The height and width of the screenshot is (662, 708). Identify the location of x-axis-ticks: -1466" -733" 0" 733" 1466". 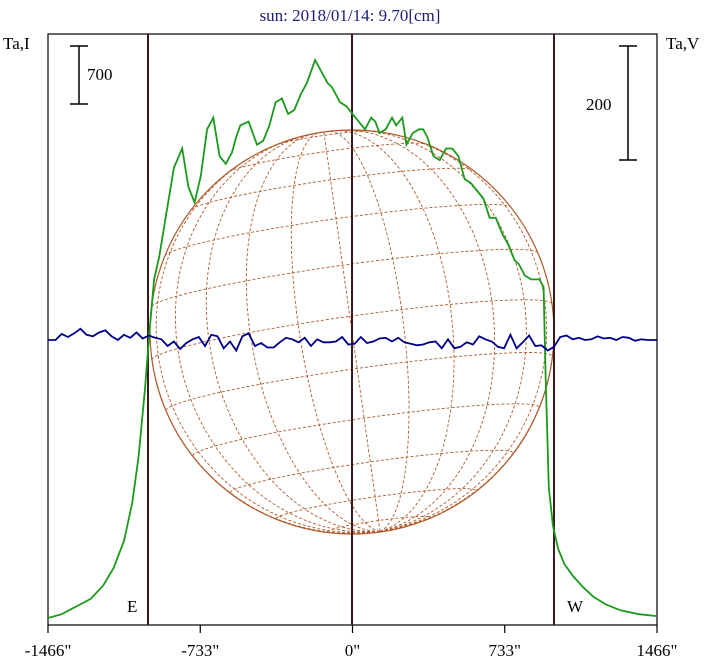
(351, 642).